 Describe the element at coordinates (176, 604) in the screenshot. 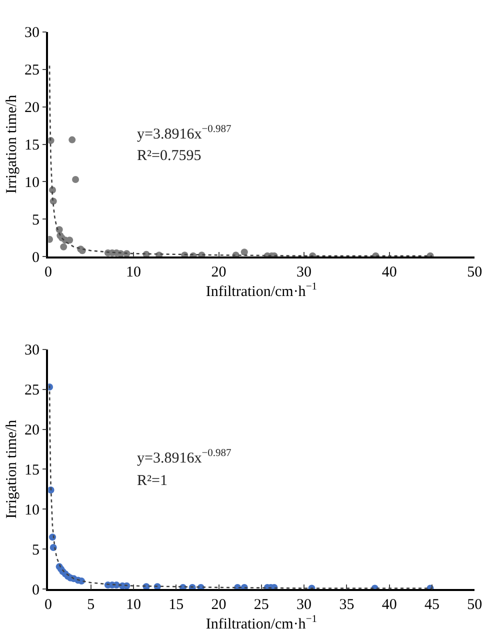

I see `x-tick-label: 15` at that location.